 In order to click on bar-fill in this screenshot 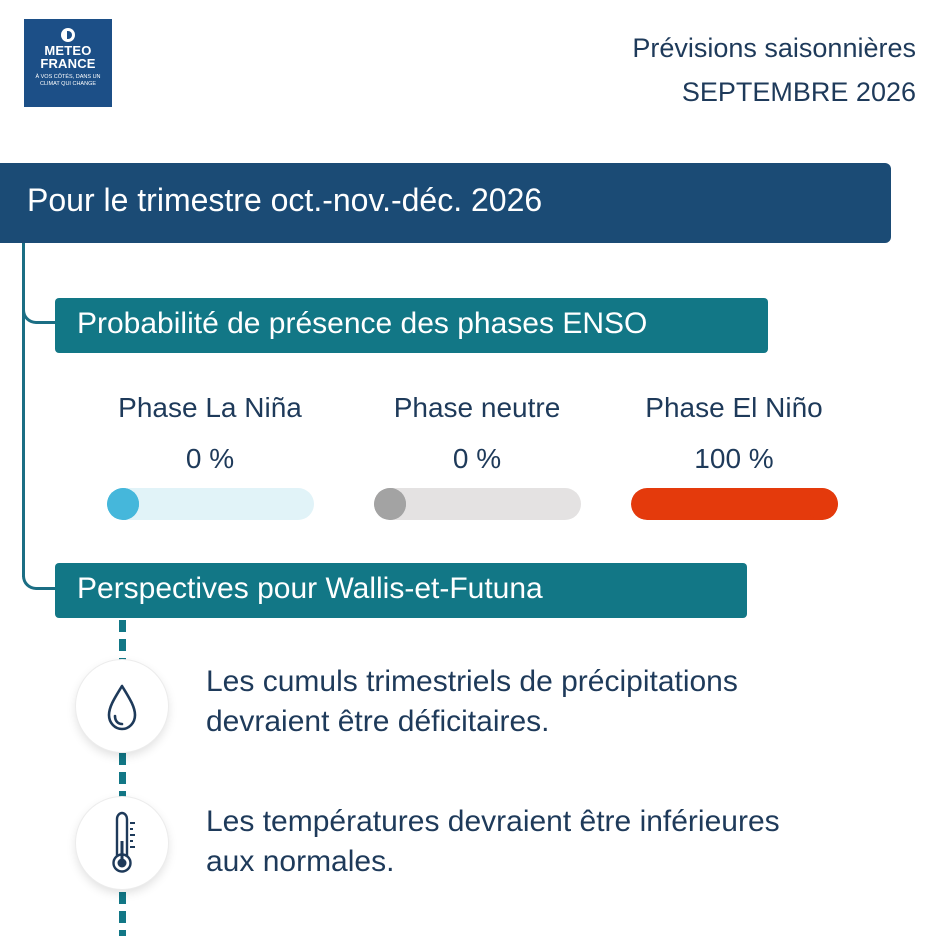, I will do `click(734, 504)`.